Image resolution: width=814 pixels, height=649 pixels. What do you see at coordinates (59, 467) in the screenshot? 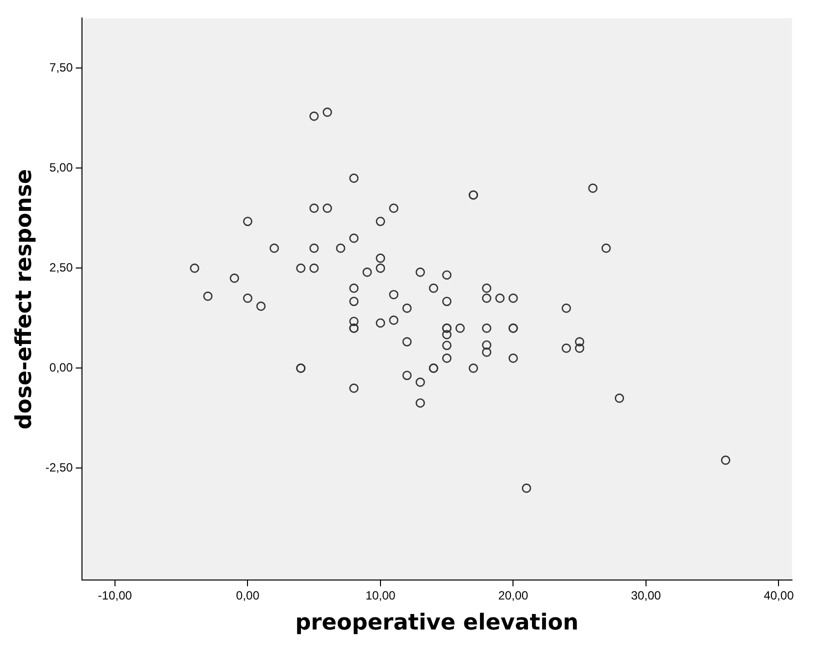
I see `y-tick-label: -2,50` at bounding box center [59, 467].